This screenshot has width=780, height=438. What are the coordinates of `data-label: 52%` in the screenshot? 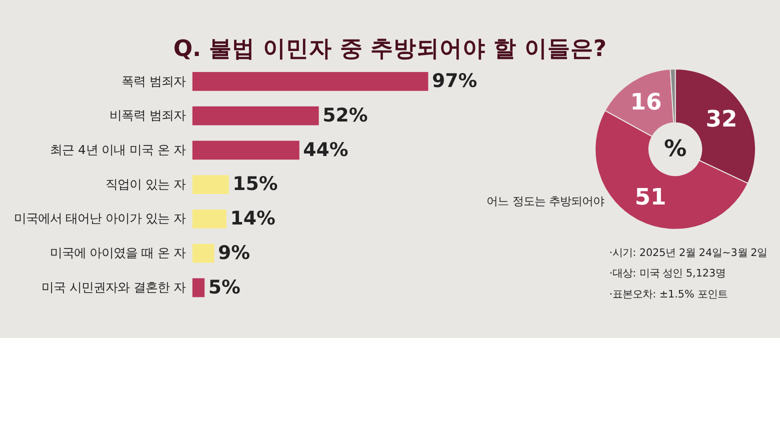 It's located at (345, 115).